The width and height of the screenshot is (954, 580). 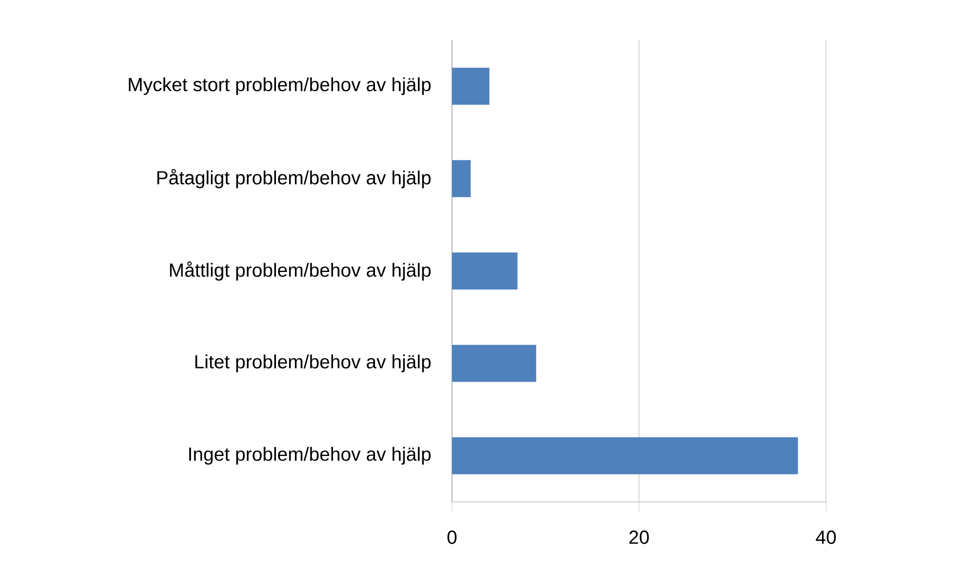 I want to click on x-tick-label: 0, so click(x=452, y=537).